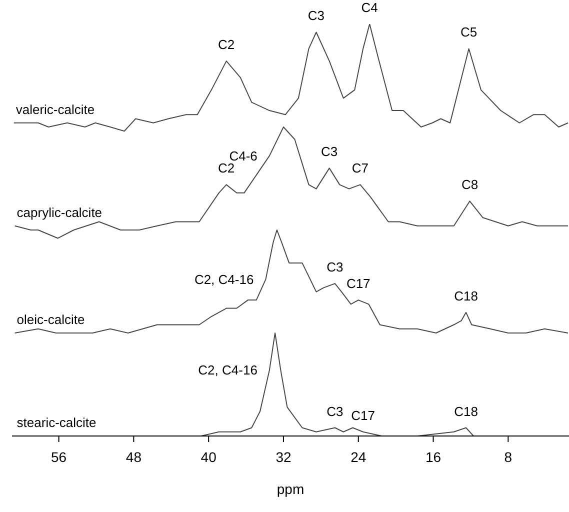 Image resolution: width=569 pixels, height=512 pixels. I want to click on x-tick-label: 48, so click(134, 456).